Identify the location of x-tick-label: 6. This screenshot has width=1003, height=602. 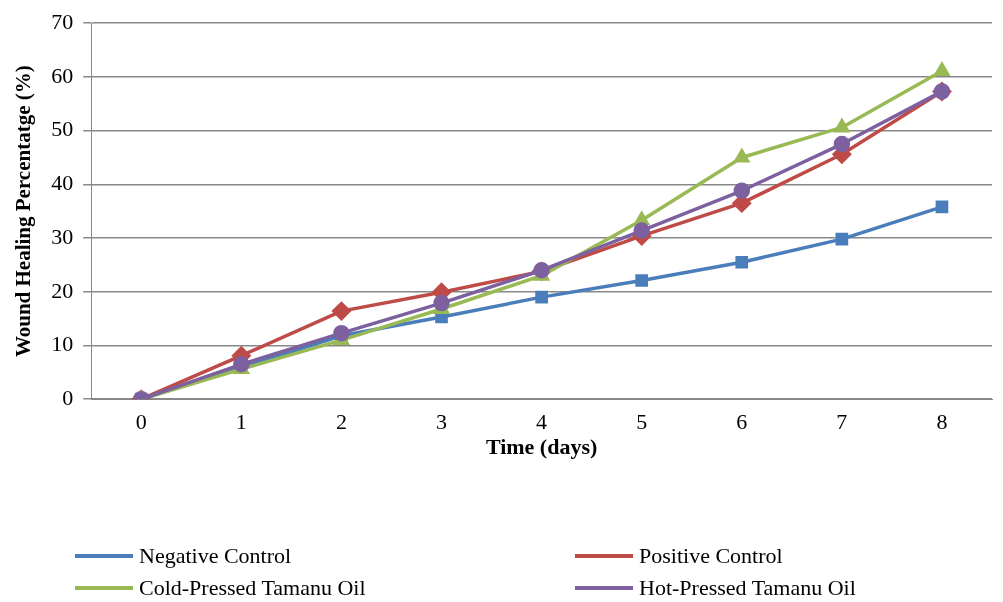
(742, 422).